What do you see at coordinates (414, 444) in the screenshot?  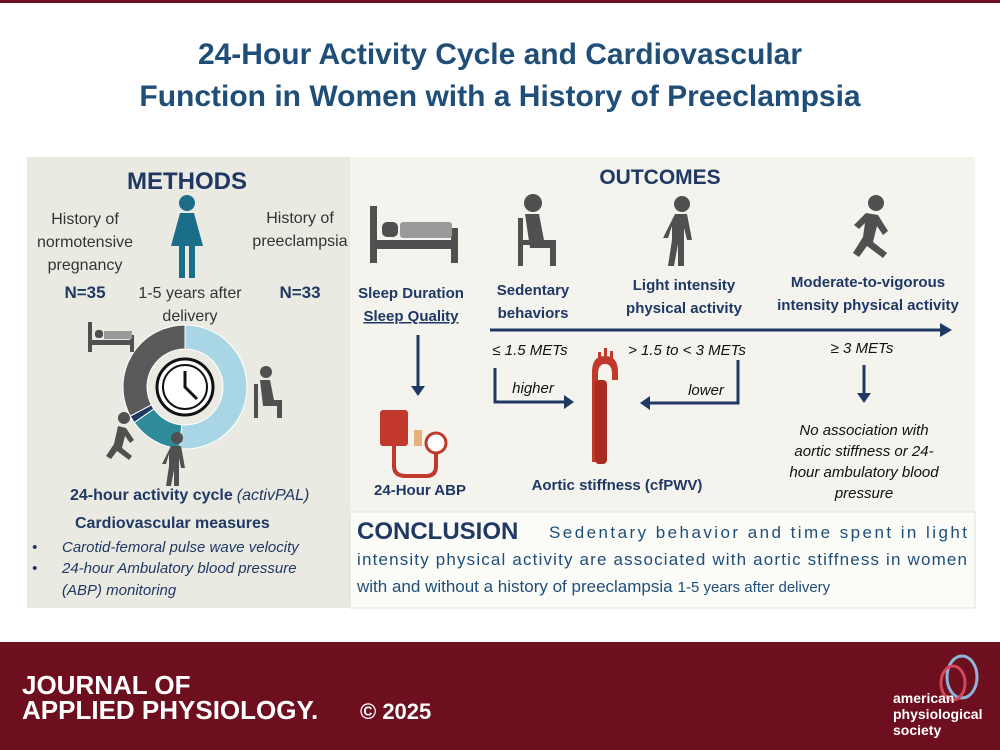 I see `bp-icon` at bounding box center [414, 444].